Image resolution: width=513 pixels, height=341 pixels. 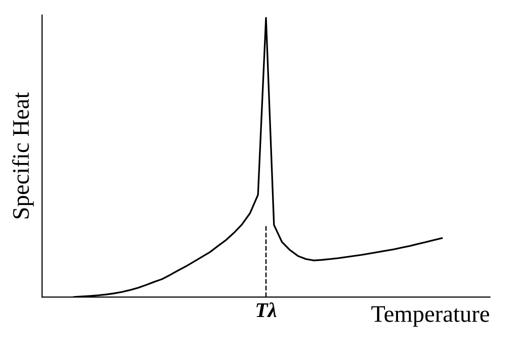 What do you see at coordinates (23, 155) in the screenshot?
I see `y-axis-title: Specific Heat` at bounding box center [23, 155].